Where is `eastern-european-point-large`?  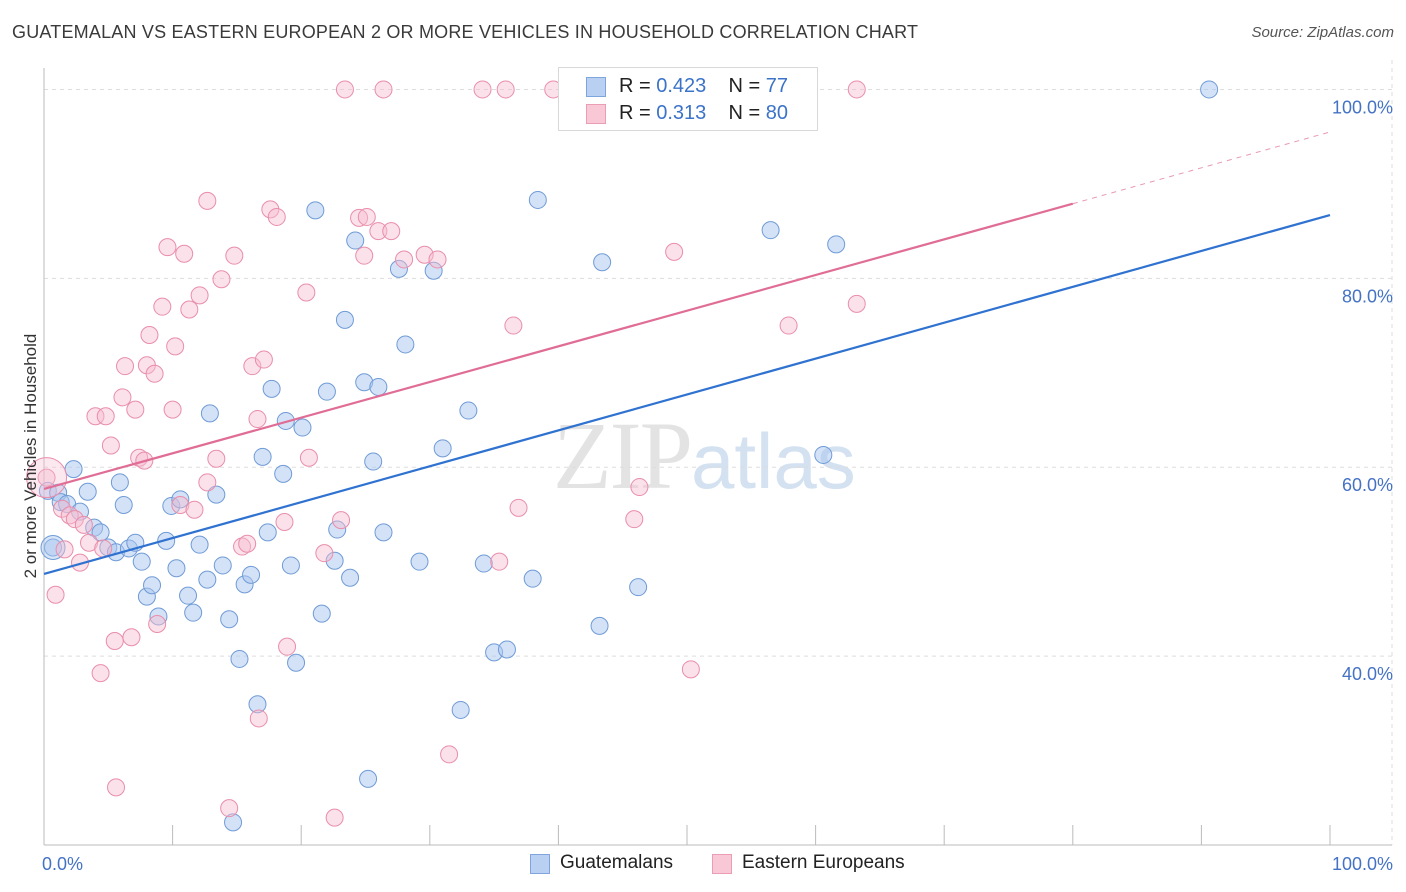
eastern-european-point-large is located at coordinates (47, 478).